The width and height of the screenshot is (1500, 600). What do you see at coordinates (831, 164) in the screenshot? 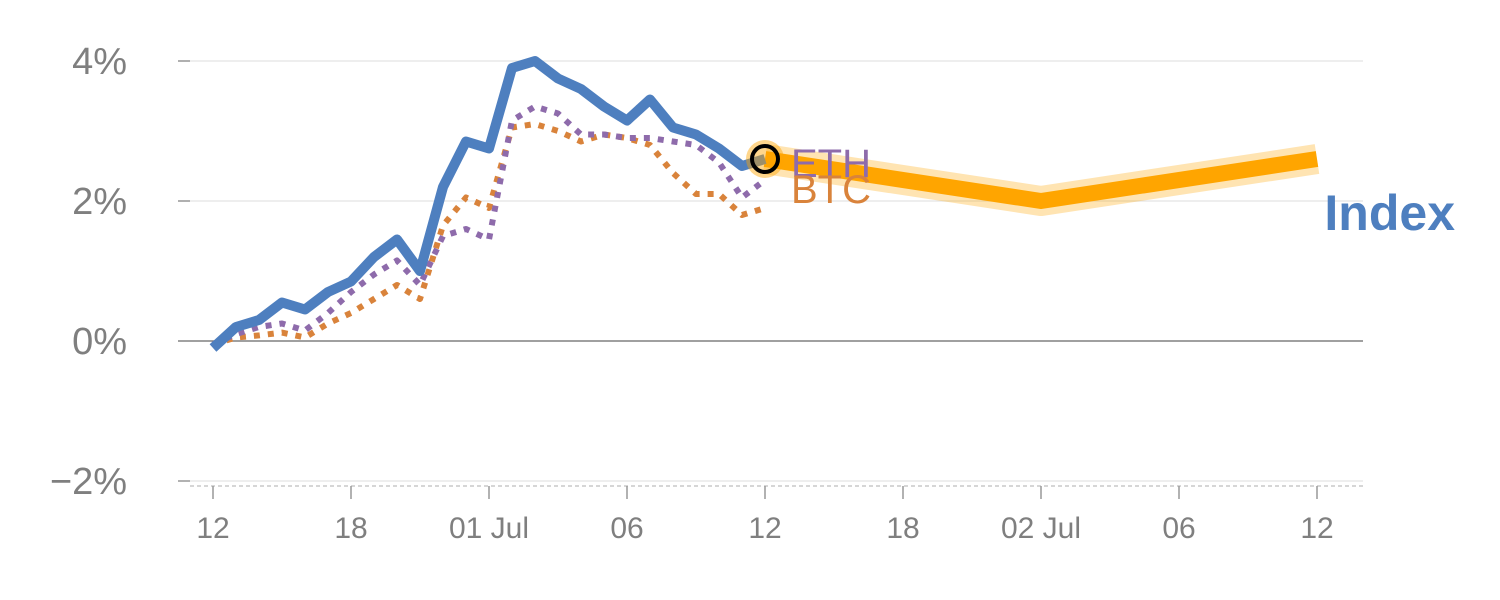
I see `eth-series-label: ETH` at bounding box center [831, 164].